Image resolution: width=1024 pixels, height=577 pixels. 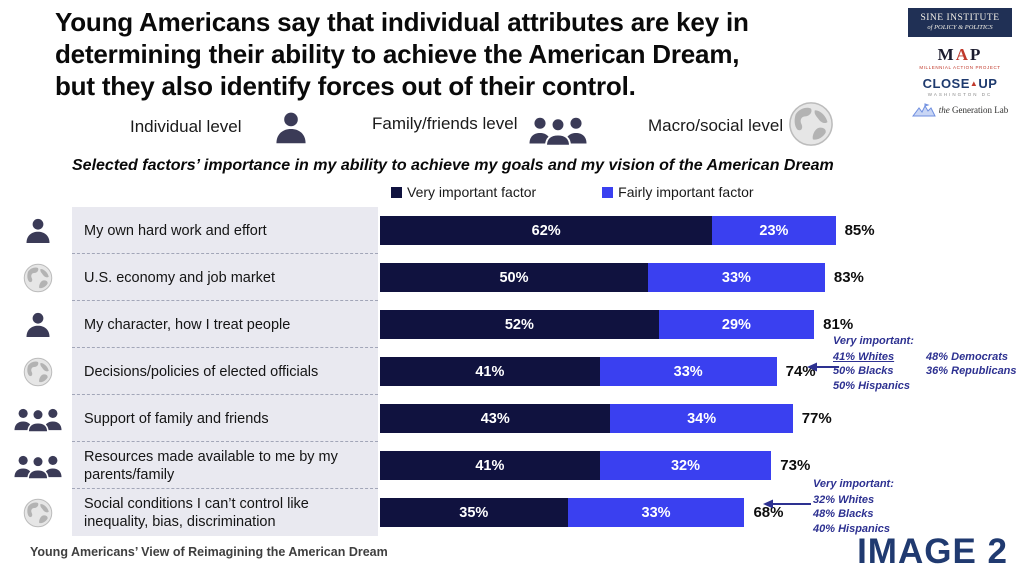 I want to click on annotation-line: 48% Democrats, so click(x=967, y=356).